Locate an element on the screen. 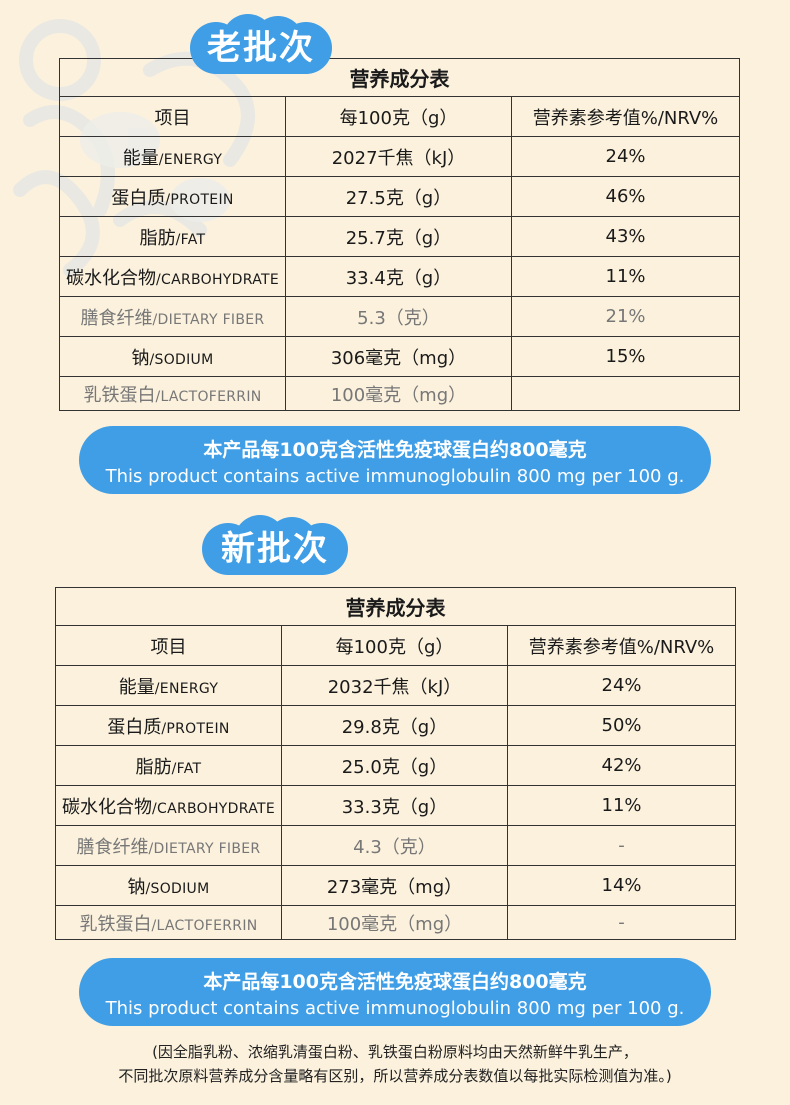  nutrient-amount: 25.7克（g） is located at coordinates (398, 236).